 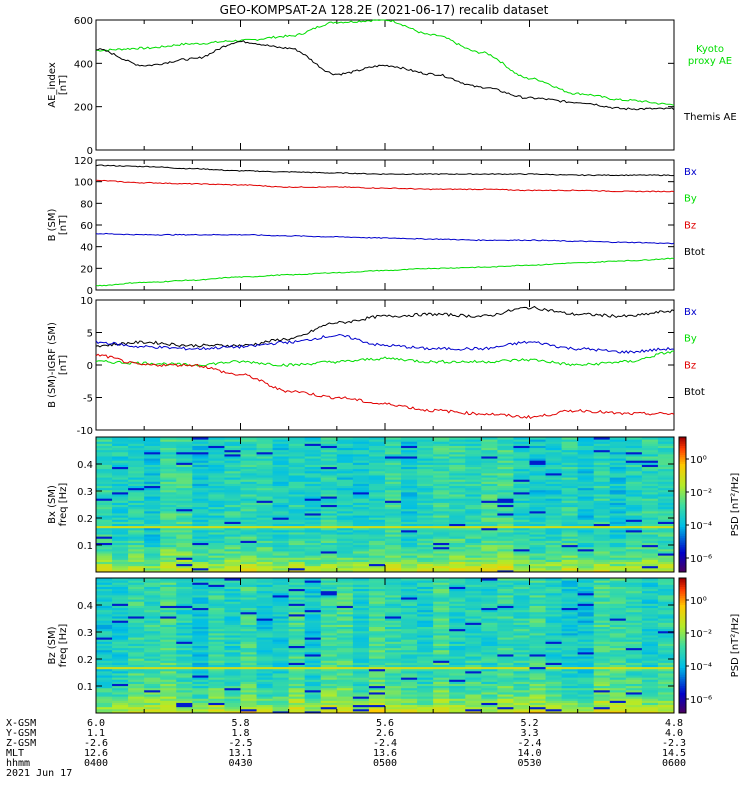 What do you see at coordinates (85, 687) in the screenshot?
I see `ytick-label-4-0: 0.1` at bounding box center [85, 687].